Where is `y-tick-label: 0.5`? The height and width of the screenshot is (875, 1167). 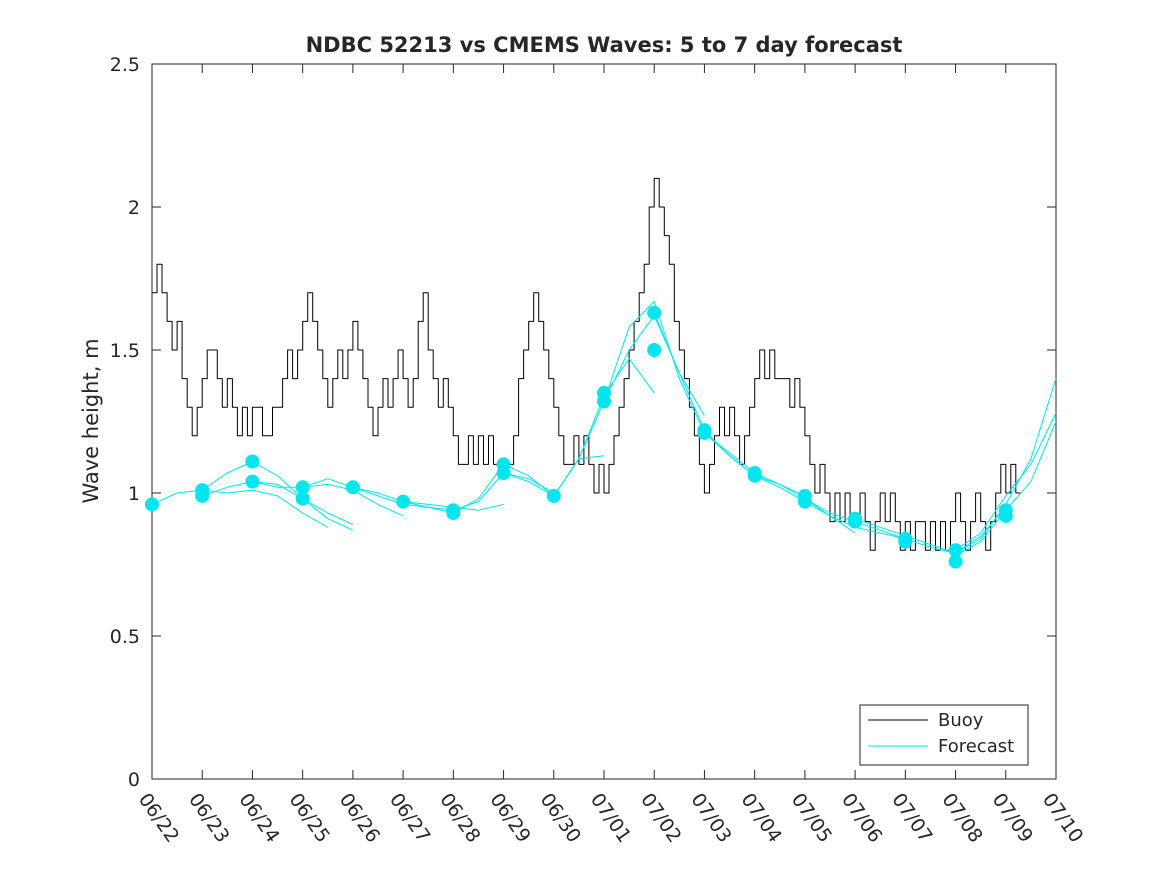
y-tick-label: 0.5 is located at coordinates (125, 637).